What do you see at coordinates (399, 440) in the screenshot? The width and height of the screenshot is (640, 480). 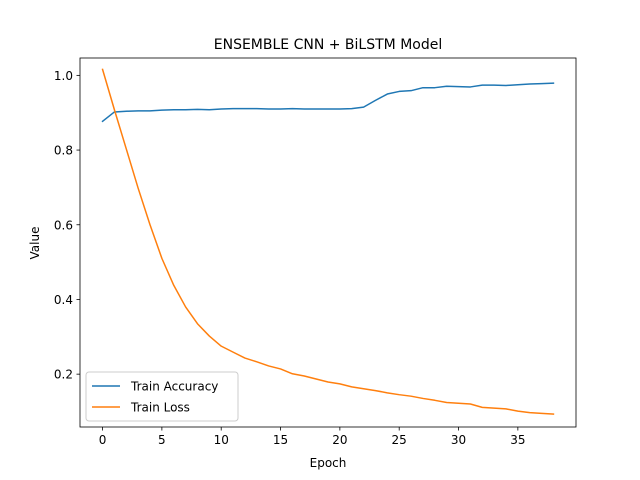 I see `x-tick-label: 25` at bounding box center [399, 440].